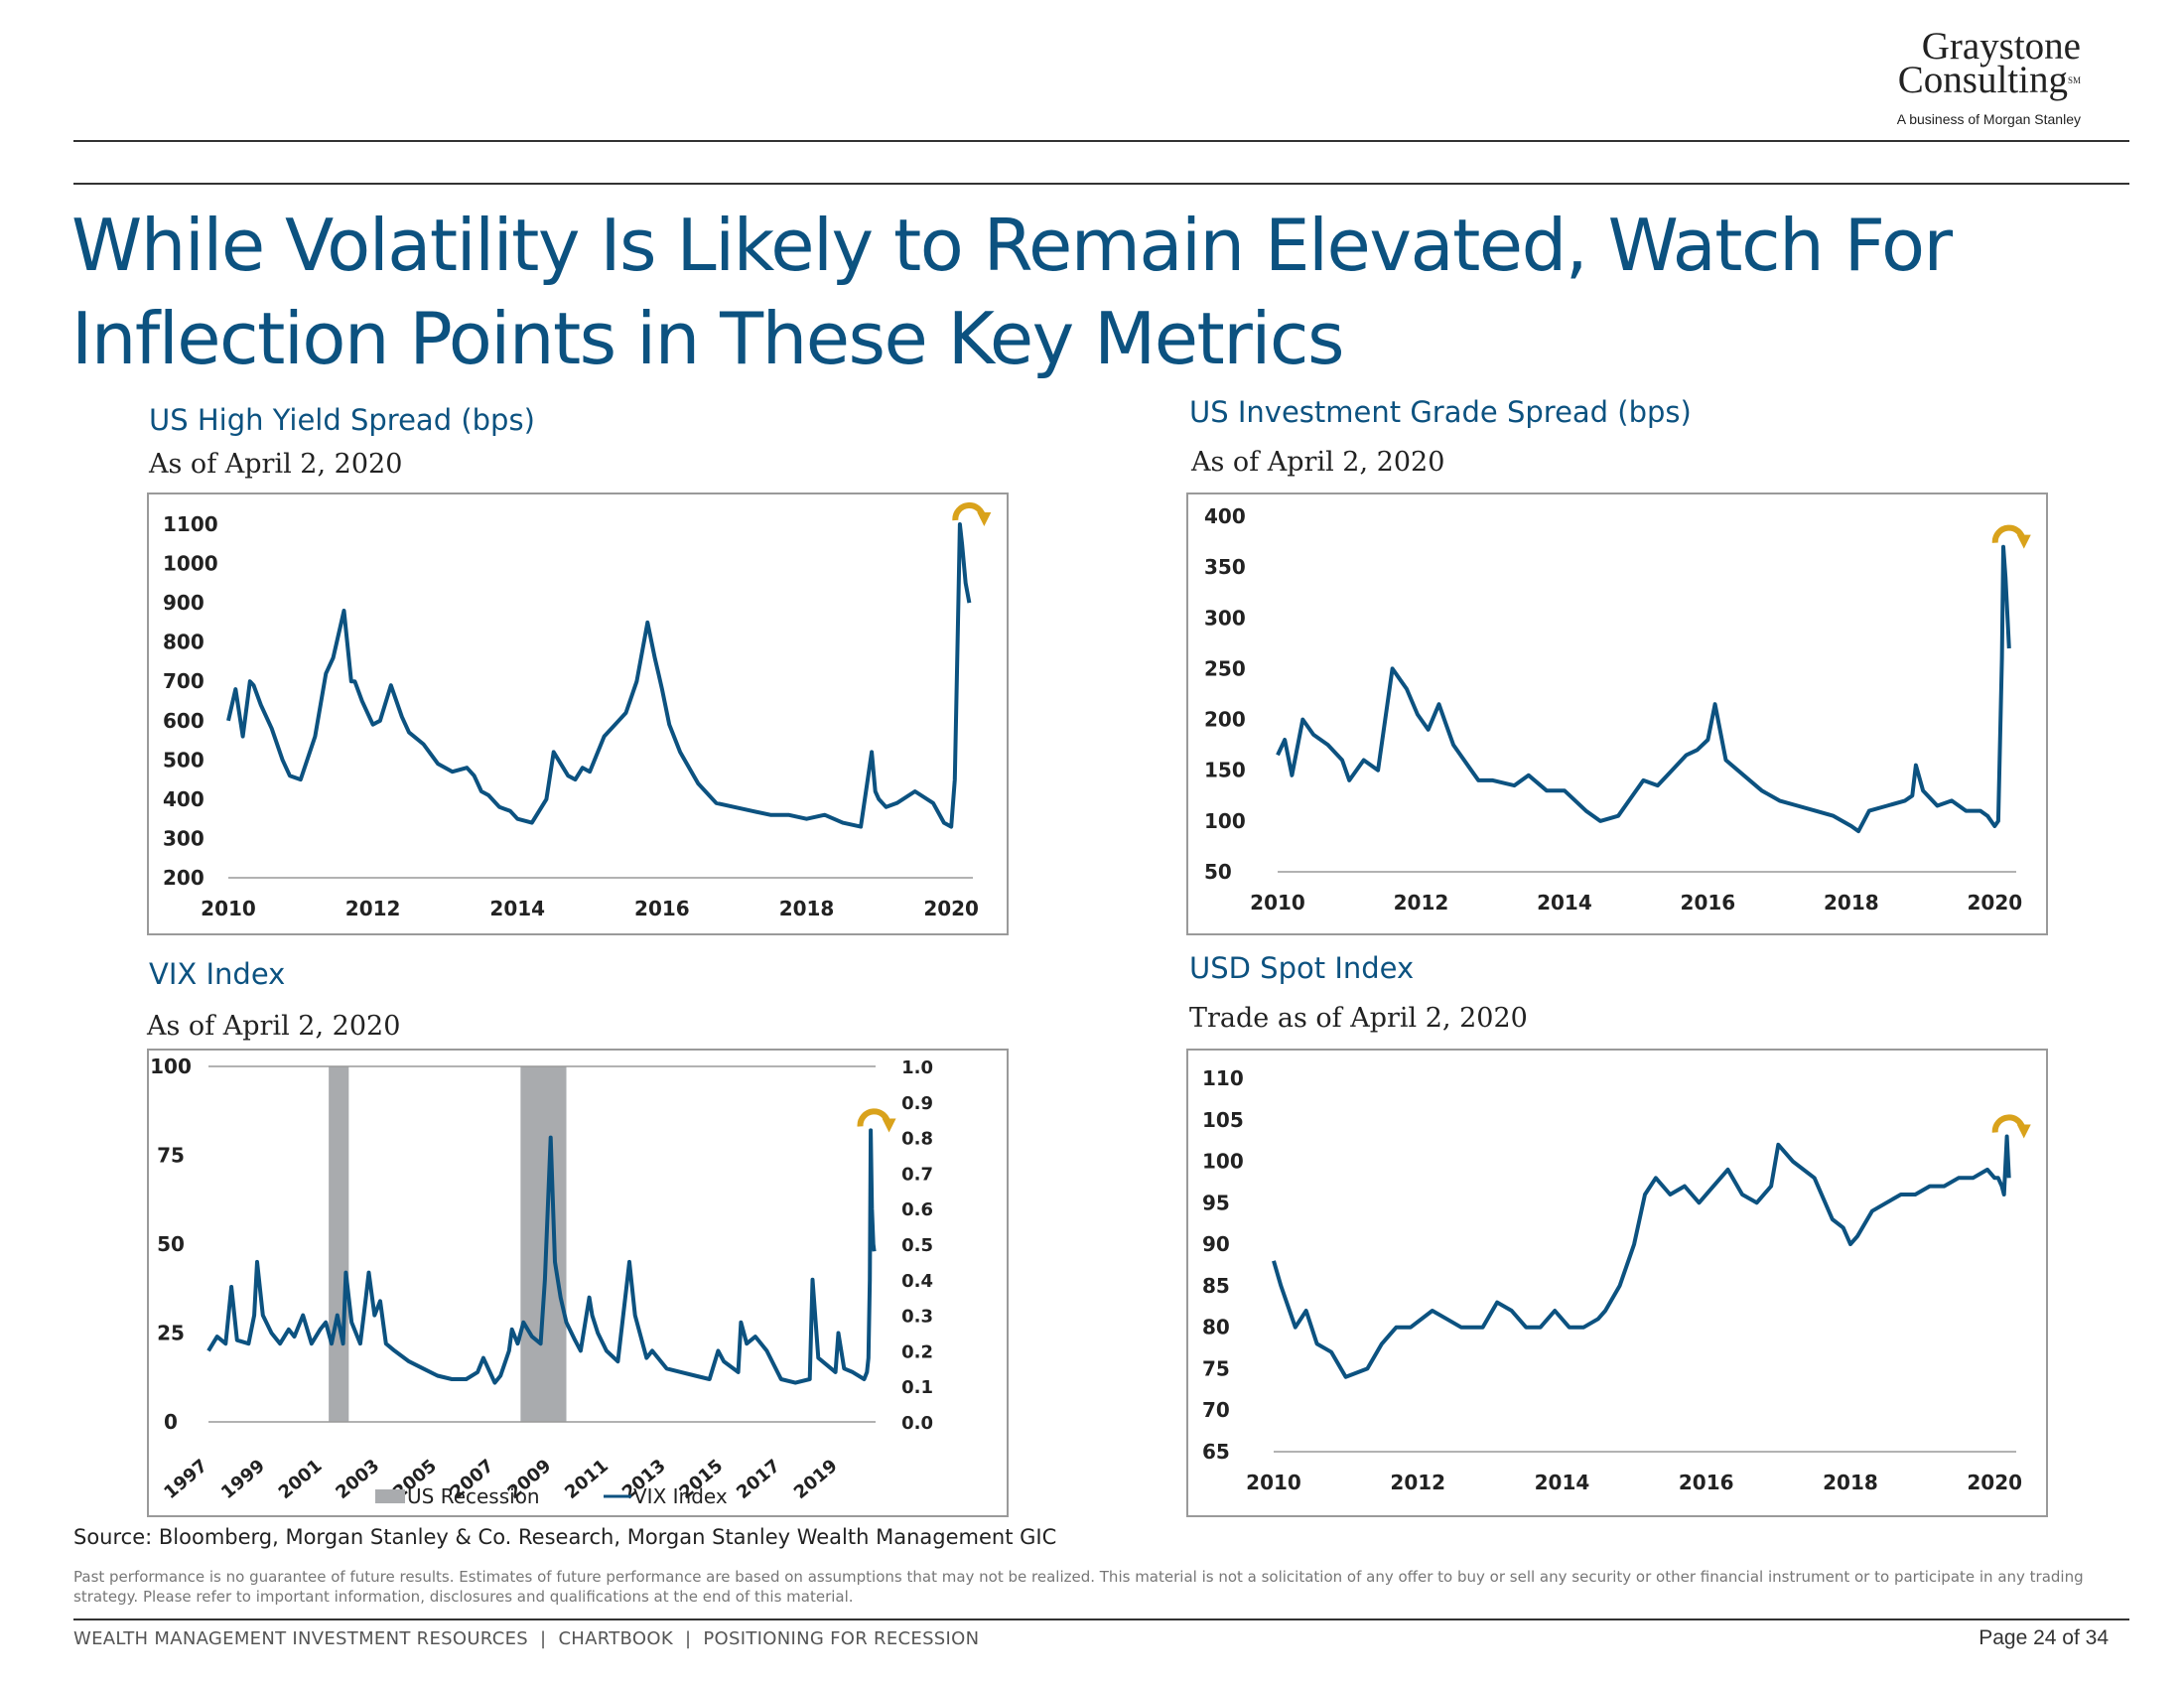 This screenshot has width=2184, height=1688. I want to click on y-tick-label-3: 500, so click(184, 760).